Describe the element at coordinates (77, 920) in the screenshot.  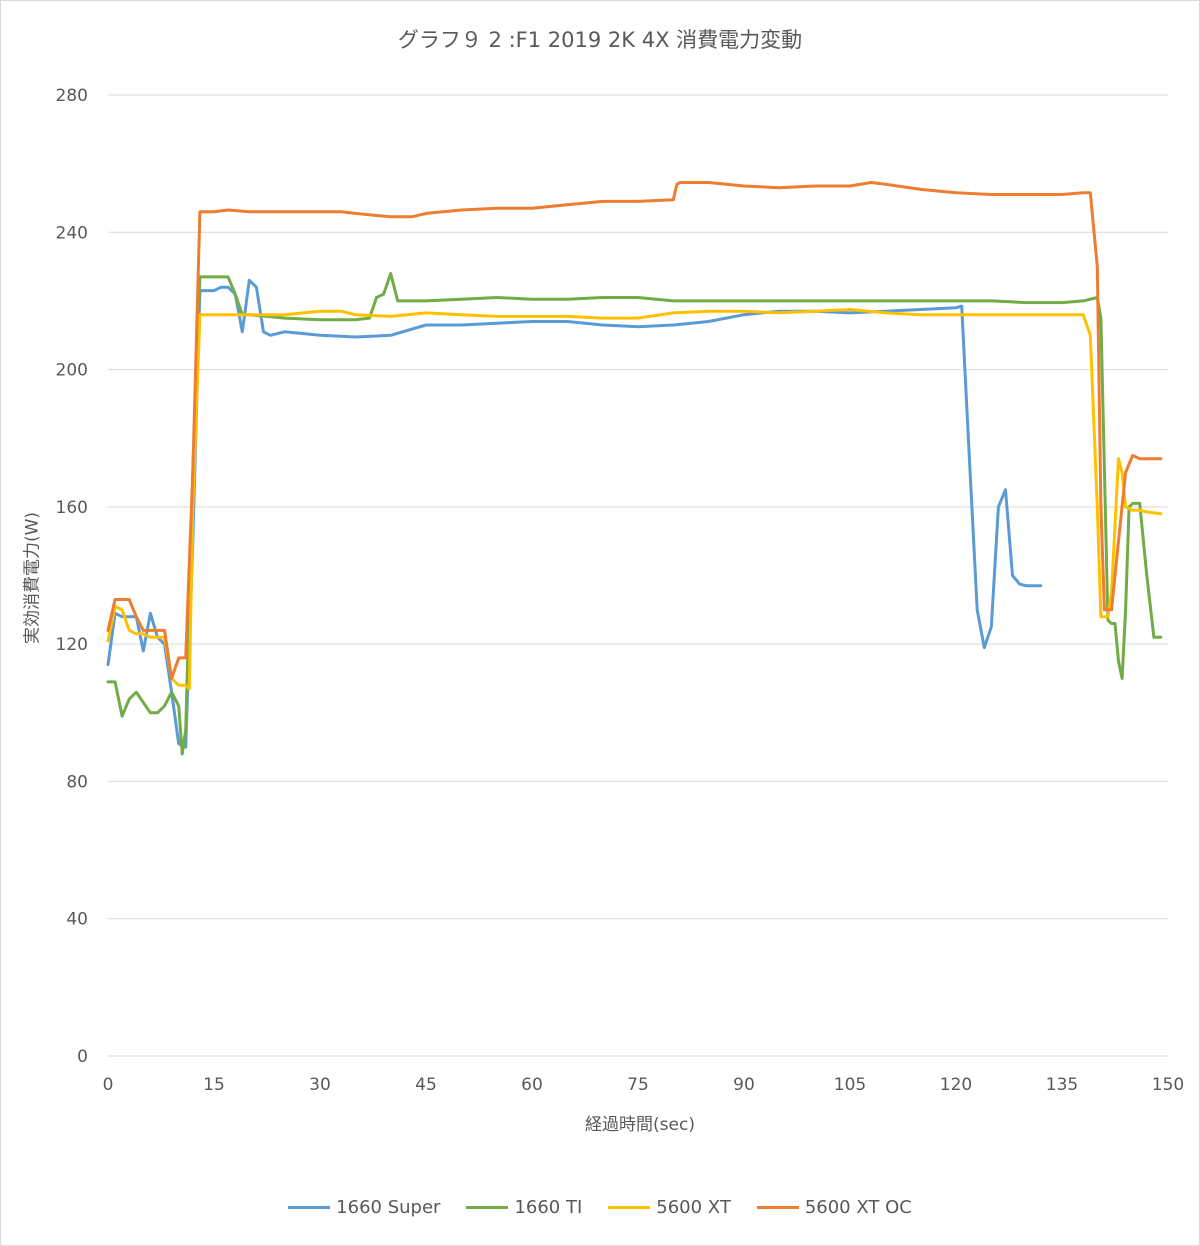
I see `y-tick-label: 40` at that location.